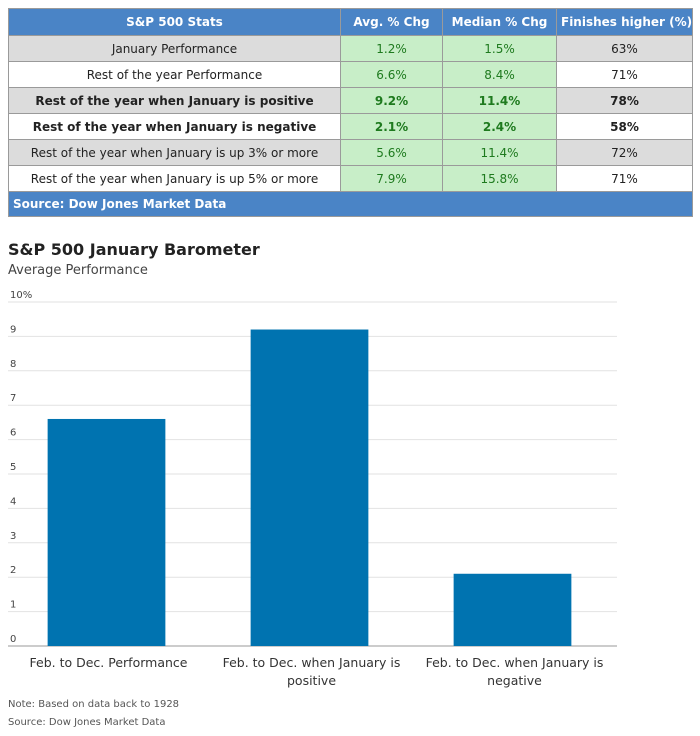 The height and width of the screenshot is (736, 700). What do you see at coordinates (514, 680) in the screenshot?
I see `x-category-label: negative` at bounding box center [514, 680].